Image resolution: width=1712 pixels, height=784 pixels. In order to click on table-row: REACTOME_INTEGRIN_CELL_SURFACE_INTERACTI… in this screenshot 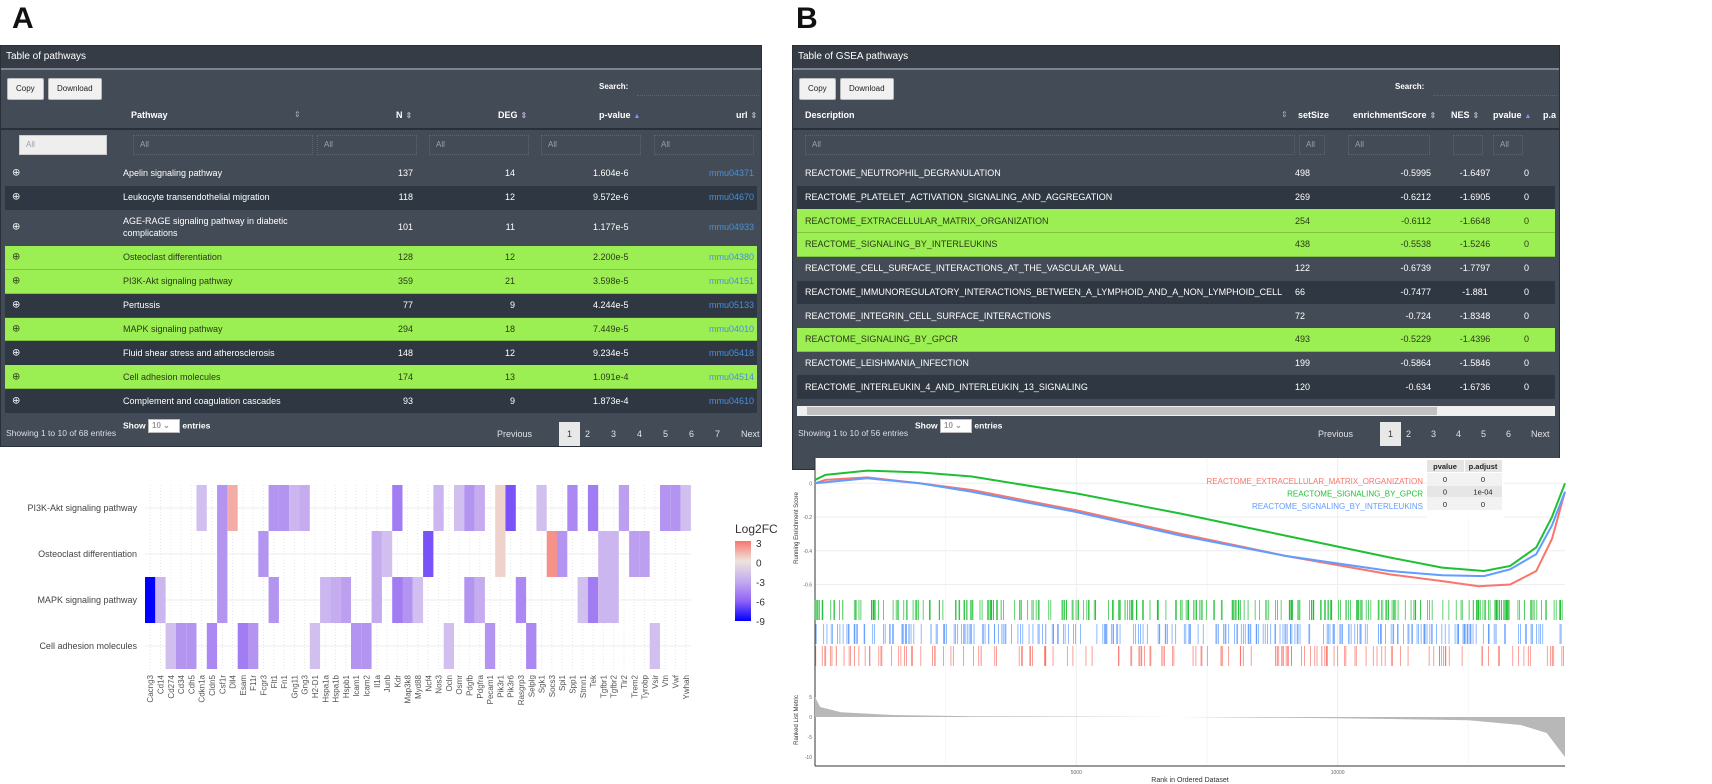, I will do `click(1176, 316)`.